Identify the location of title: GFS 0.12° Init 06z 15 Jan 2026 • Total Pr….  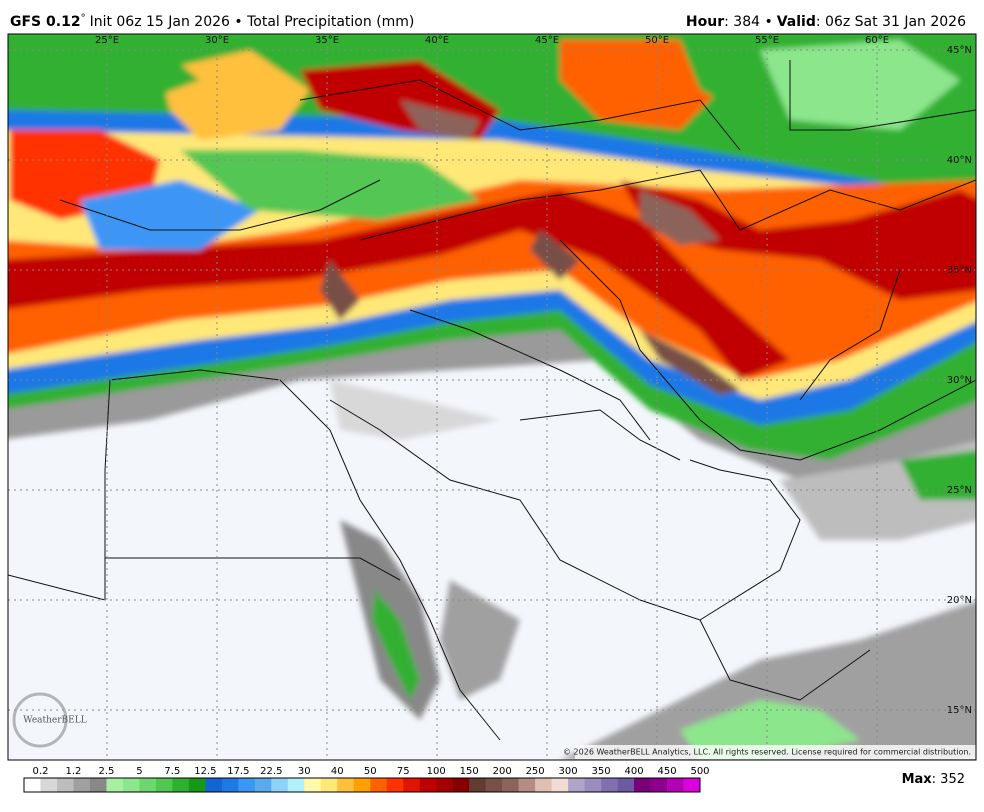
(212, 21).